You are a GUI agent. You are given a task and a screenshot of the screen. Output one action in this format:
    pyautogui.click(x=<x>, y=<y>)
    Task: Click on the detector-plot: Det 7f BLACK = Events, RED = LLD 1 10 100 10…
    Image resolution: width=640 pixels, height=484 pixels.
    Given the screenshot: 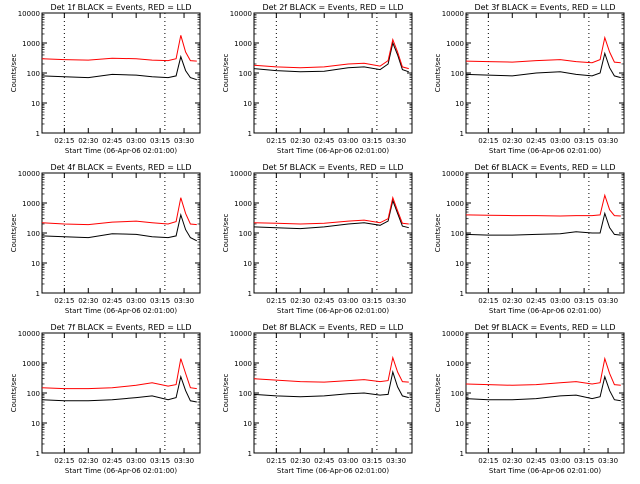 What is the action you would take?
    pyautogui.click(x=105, y=399)
    